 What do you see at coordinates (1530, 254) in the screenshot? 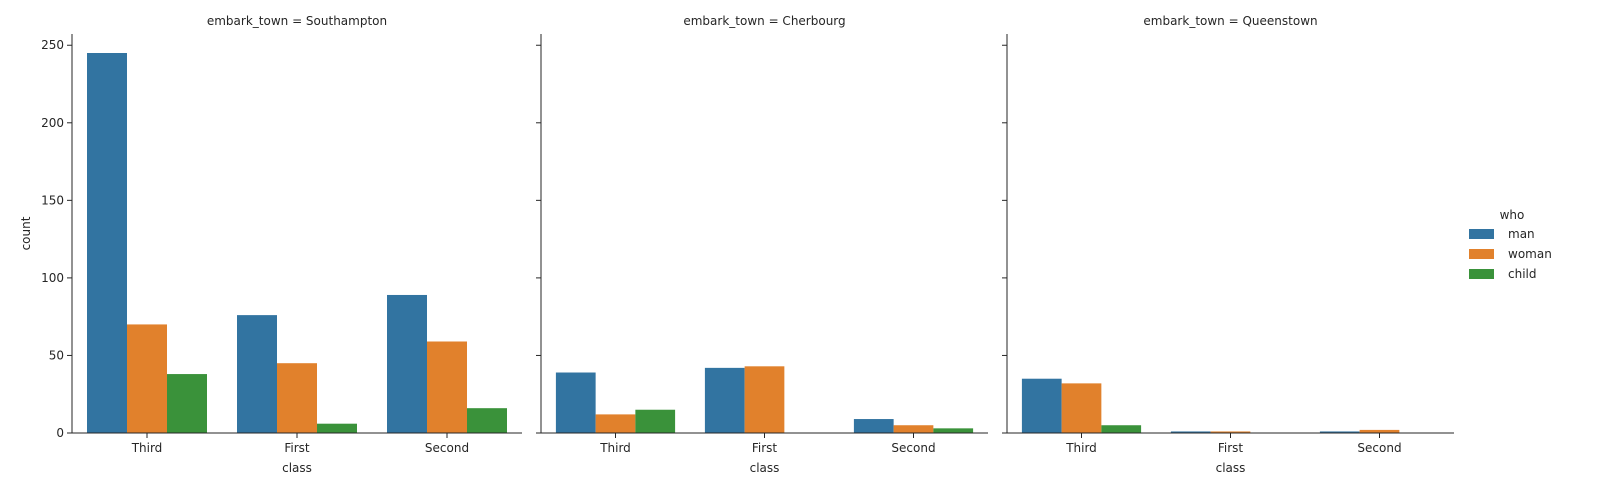
I see `legend-label-woman: woman` at bounding box center [1530, 254].